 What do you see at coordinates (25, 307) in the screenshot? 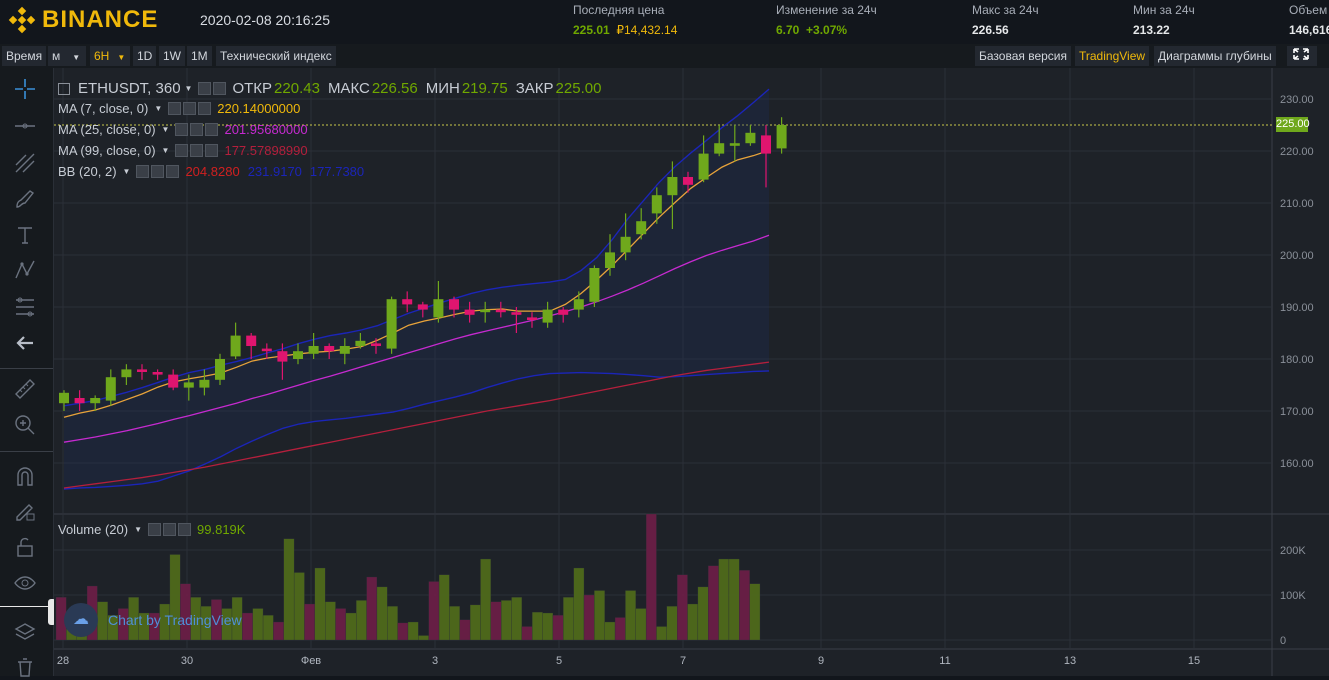
I see `fib-tool` at bounding box center [25, 307].